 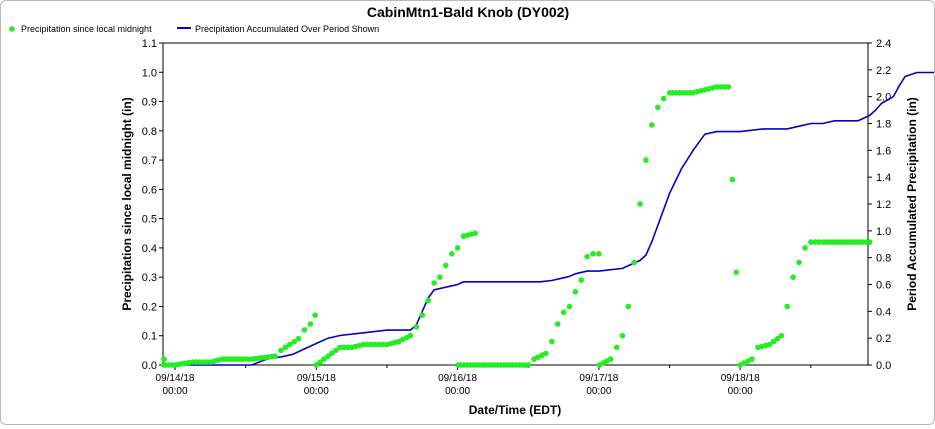 I want to click on x-tick-date: 09/18/18, so click(x=740, y=378).